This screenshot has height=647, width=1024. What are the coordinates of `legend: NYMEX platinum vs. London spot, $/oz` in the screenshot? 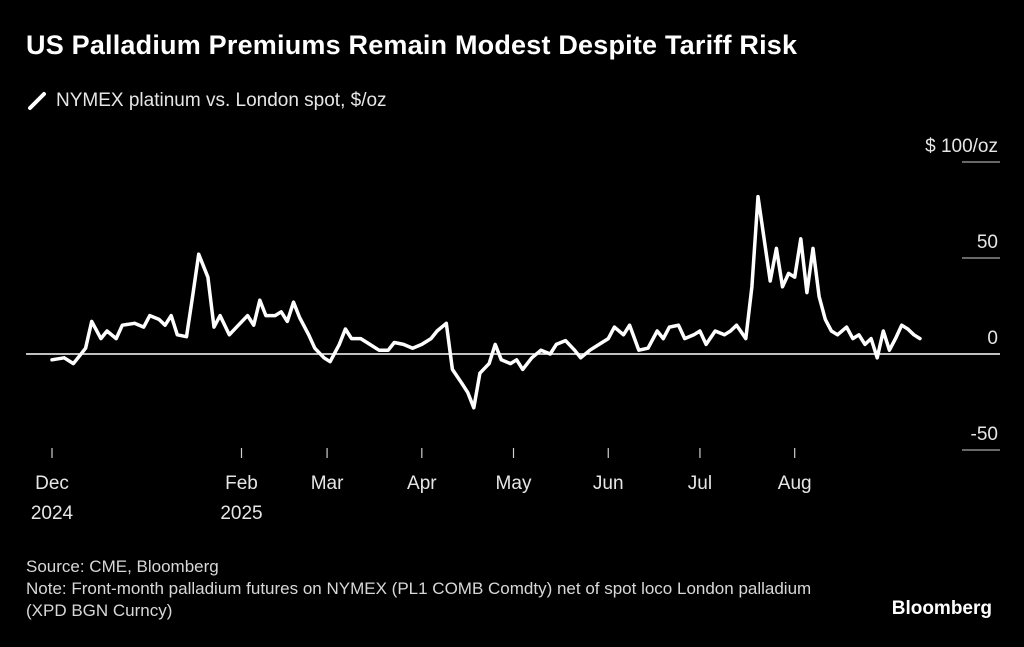 It's located at (206, 101).